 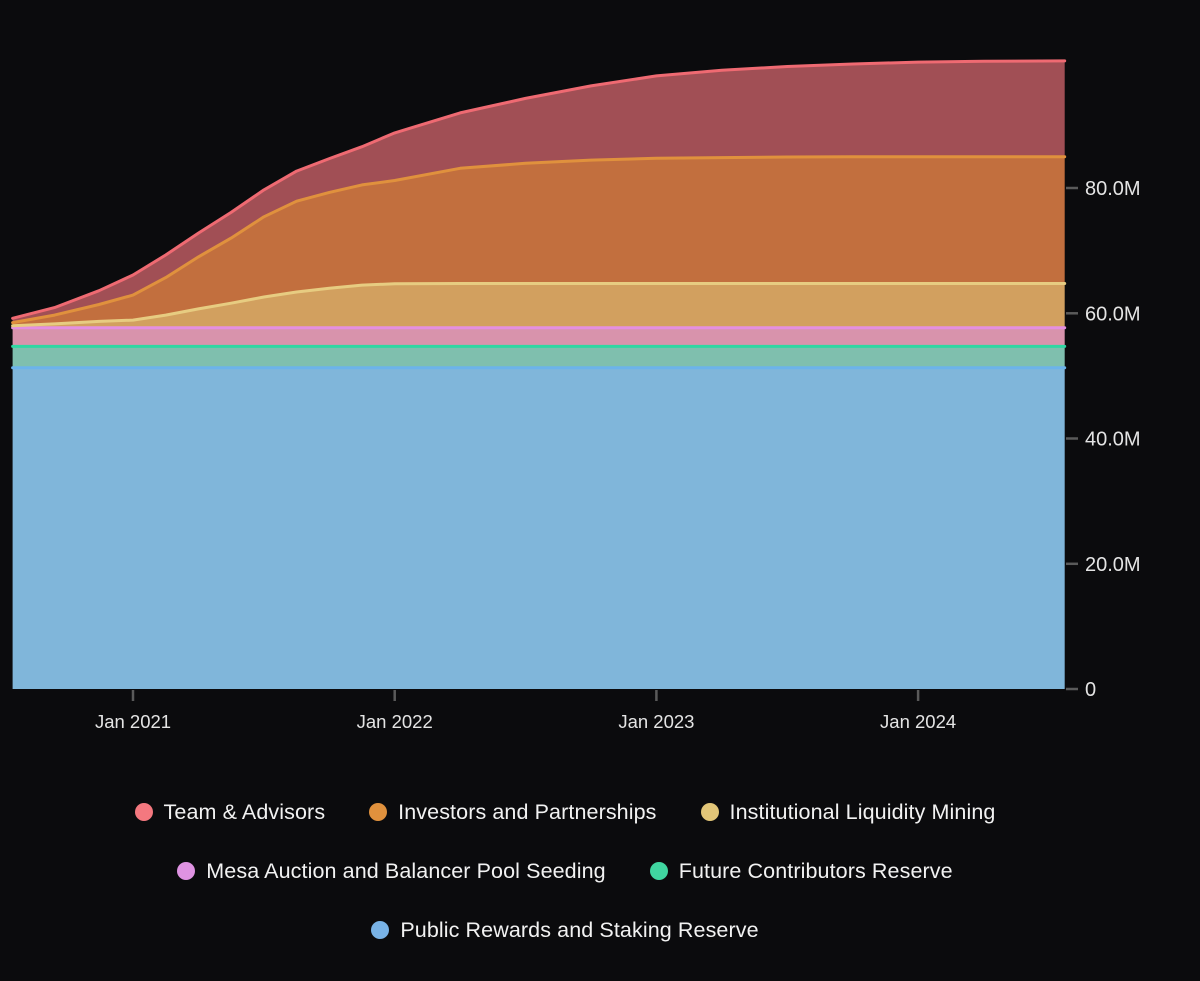 I want to click on legend-item-public-rewards-and-staking-reserve: Public Rewards and Staking Reserve, so click(x=565, y=930).